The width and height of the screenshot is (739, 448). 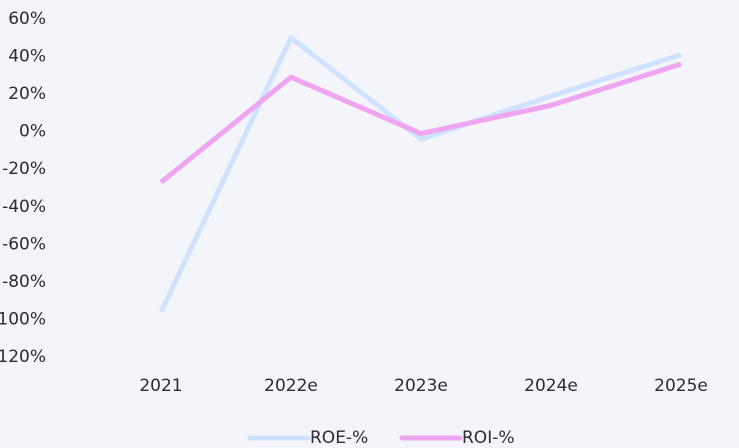 What do you see at coordinates (681, 386) in the screenshot?
I see `x-tick-label: 2025e` at bounding box center [681, 386].